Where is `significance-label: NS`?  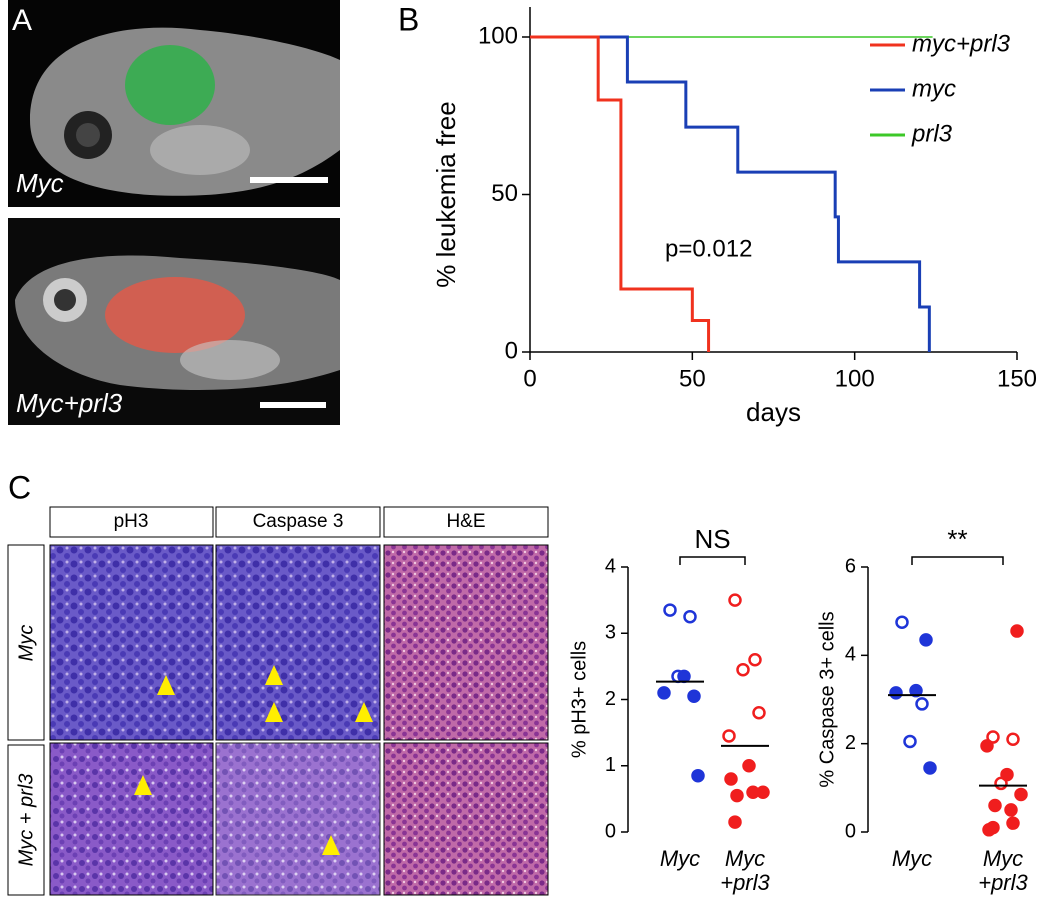 significance-label: NS is located at coordinates (712, 539).